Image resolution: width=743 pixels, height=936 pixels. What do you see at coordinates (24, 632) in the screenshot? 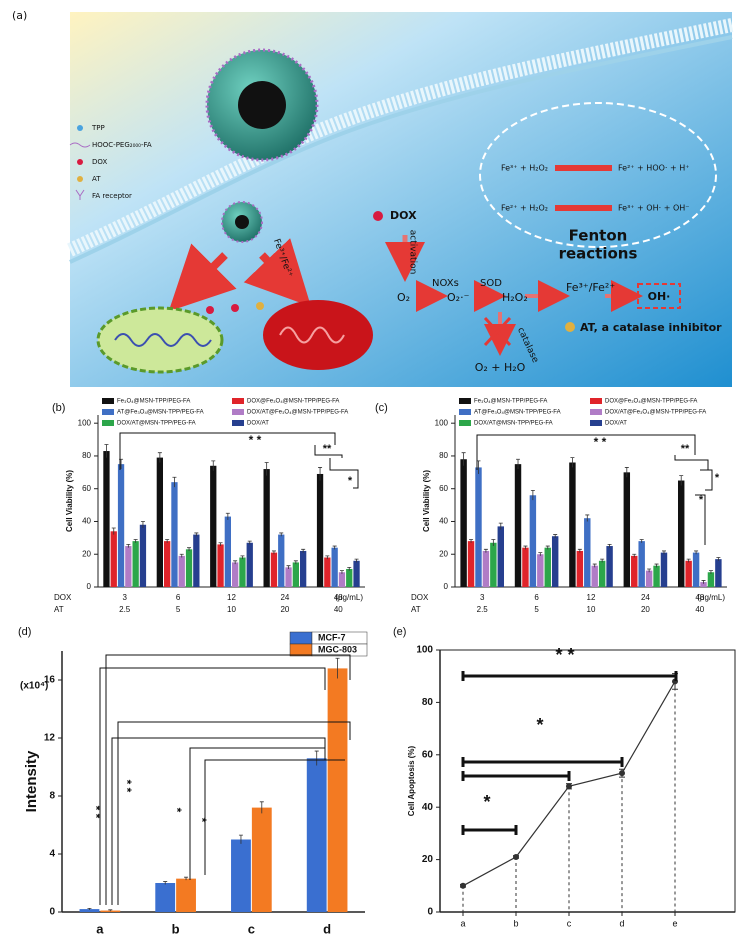
I see `panel-label: (d)` at bounding box center [24, 632].